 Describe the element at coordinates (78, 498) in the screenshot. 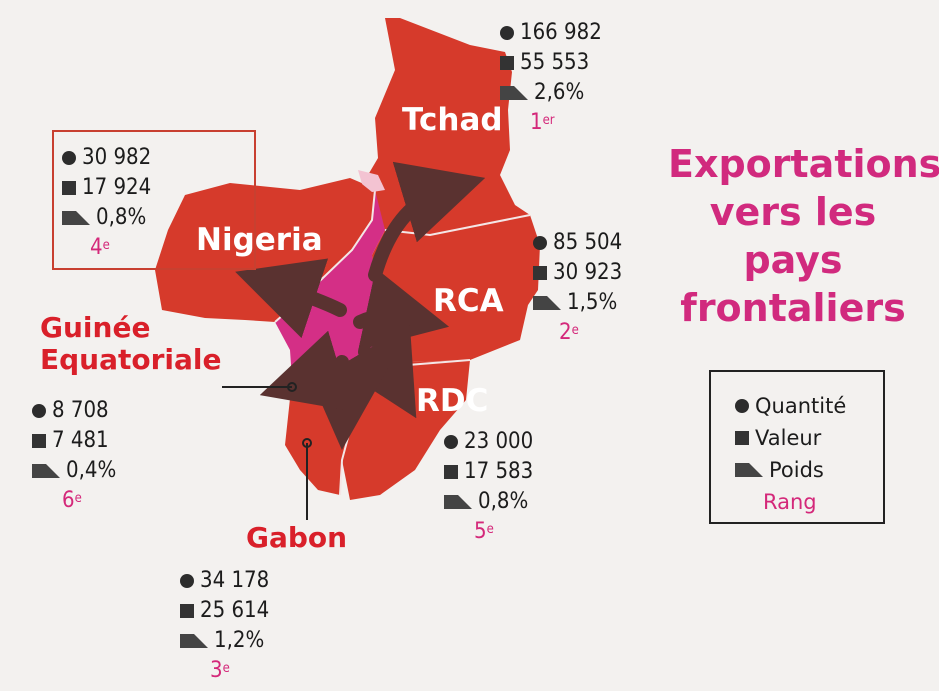

I see `guinee-rank-suffix: e` at that location.